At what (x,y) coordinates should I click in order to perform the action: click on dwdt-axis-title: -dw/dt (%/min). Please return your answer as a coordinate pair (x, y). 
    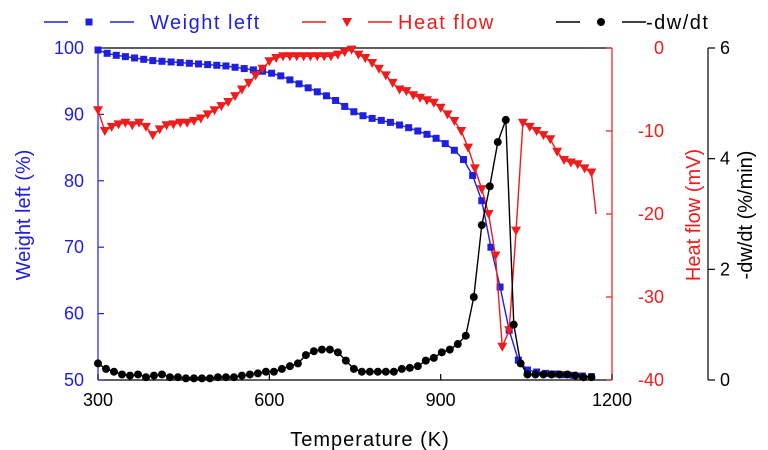
    Looking at the image, I should click on (746, 215).